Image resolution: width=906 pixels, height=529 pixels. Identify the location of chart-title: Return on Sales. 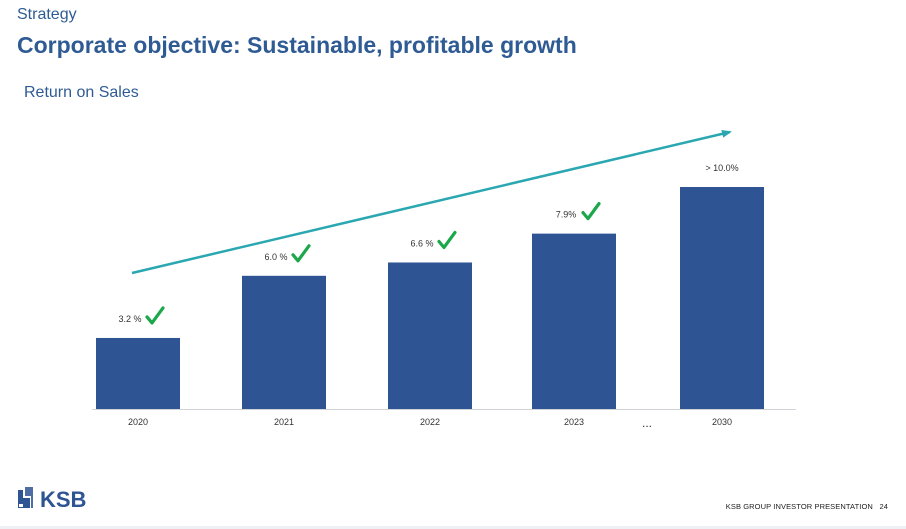
(81, 92).